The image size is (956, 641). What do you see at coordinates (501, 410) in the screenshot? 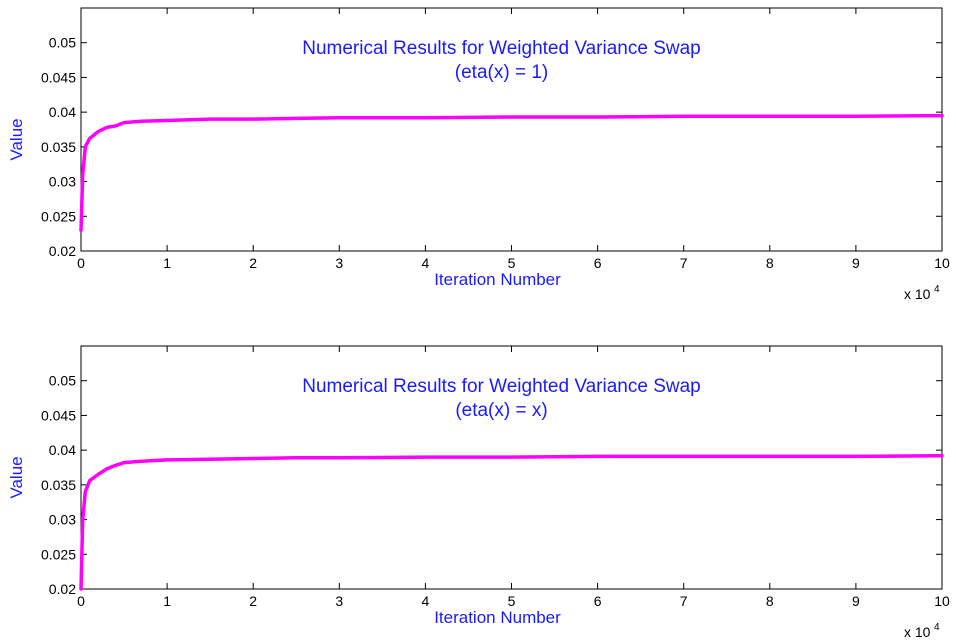
I see `chart-subtitle: (eta(x) = x)` at bounding box center [501, 410].